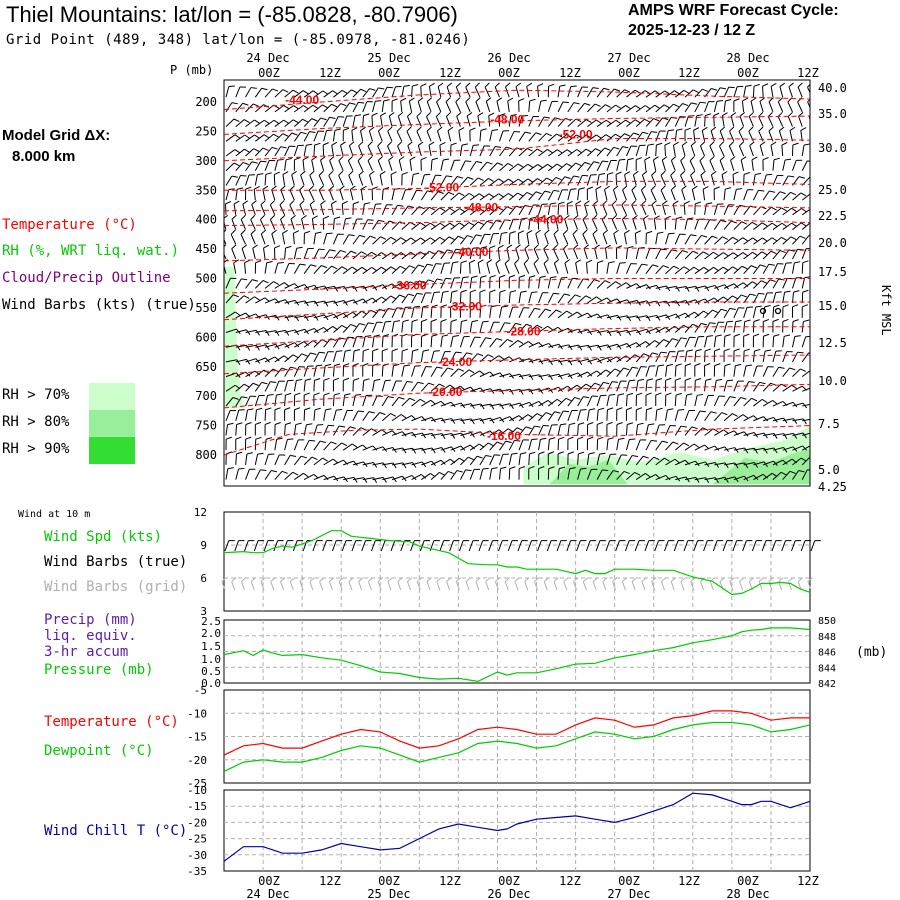 This screenshot has width=900, height=900. I want to click on day-label-bottom: 25 Dec, so click(388, 893).